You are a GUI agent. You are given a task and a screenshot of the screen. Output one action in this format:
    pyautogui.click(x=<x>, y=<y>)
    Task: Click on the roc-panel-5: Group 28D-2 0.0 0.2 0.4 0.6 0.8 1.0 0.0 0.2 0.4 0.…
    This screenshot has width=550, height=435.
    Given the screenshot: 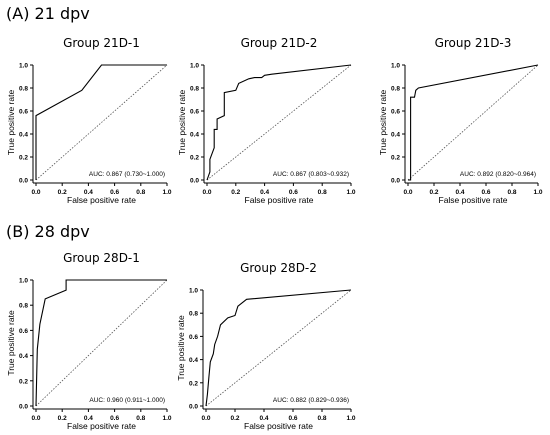 What is the action you would take?
    pyautogui.click(x=266, y=346)
    